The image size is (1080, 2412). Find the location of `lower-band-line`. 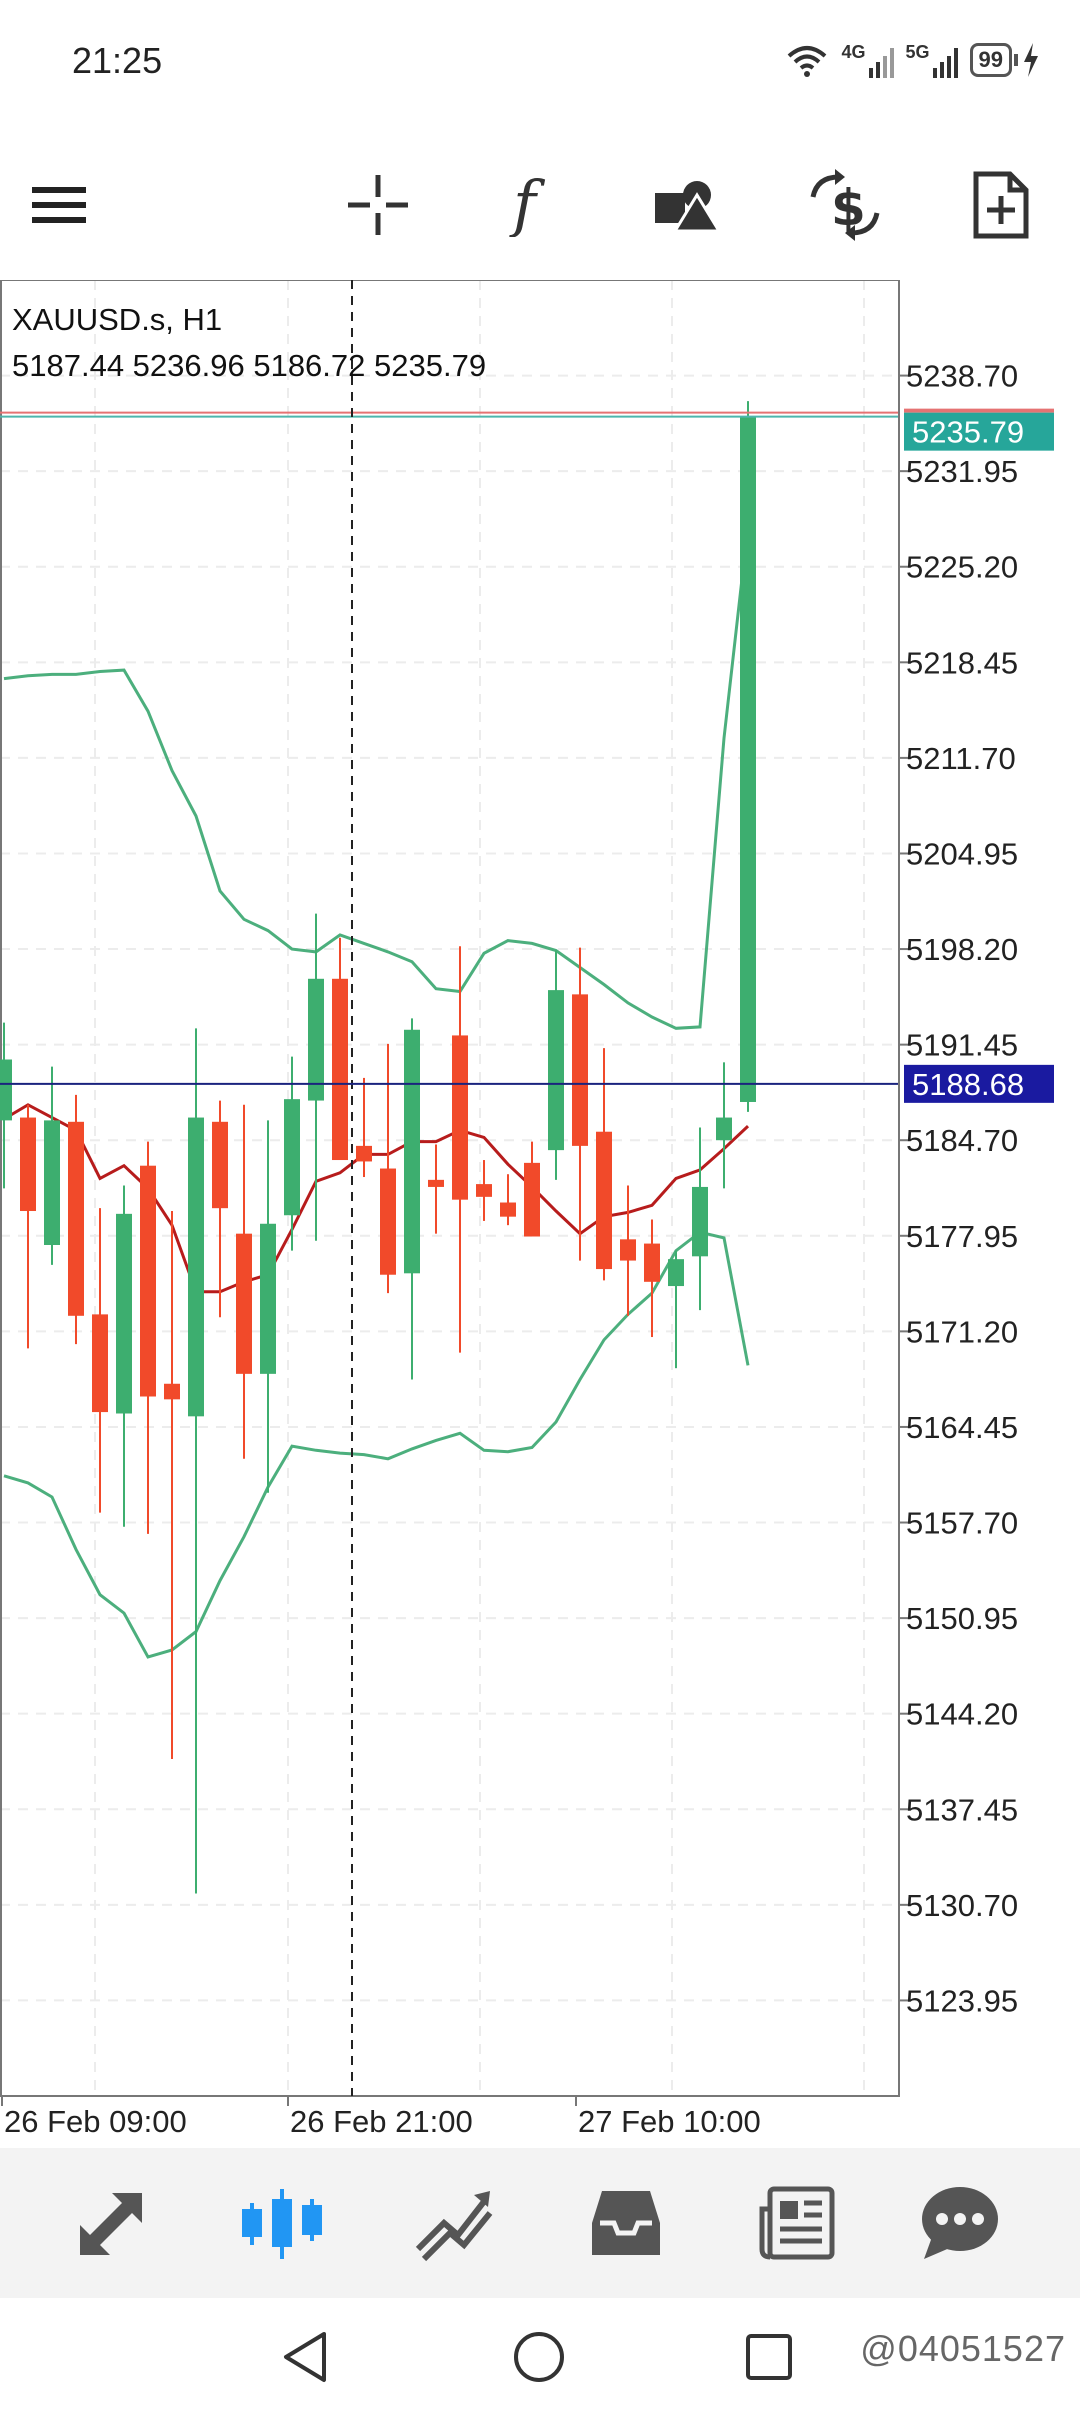

lower-band-line is located at coordinates (376, 1444).